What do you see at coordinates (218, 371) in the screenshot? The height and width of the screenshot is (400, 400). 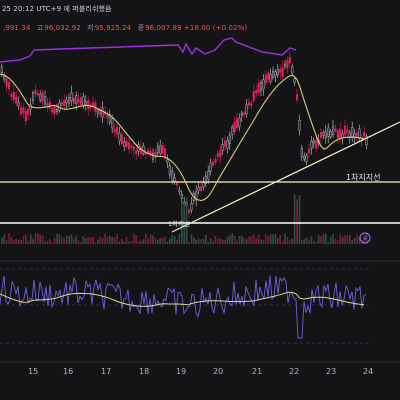 I see `x-tick: 20` at bounding box center [218, 371].